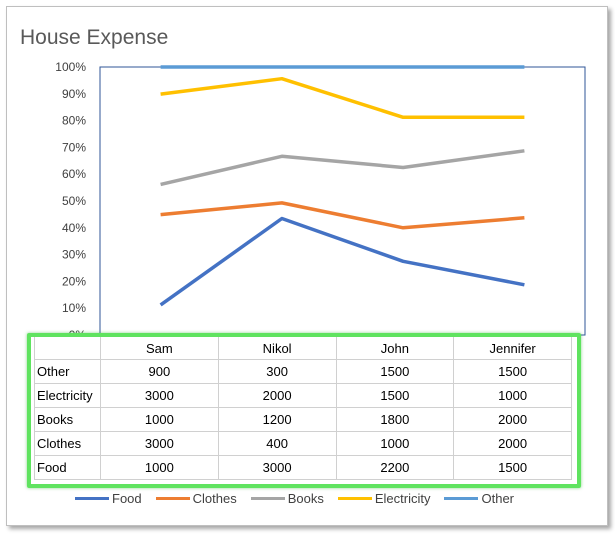 The image size is (615, 534). I want to click on table-row-label: Clothes, so click(67, 443).